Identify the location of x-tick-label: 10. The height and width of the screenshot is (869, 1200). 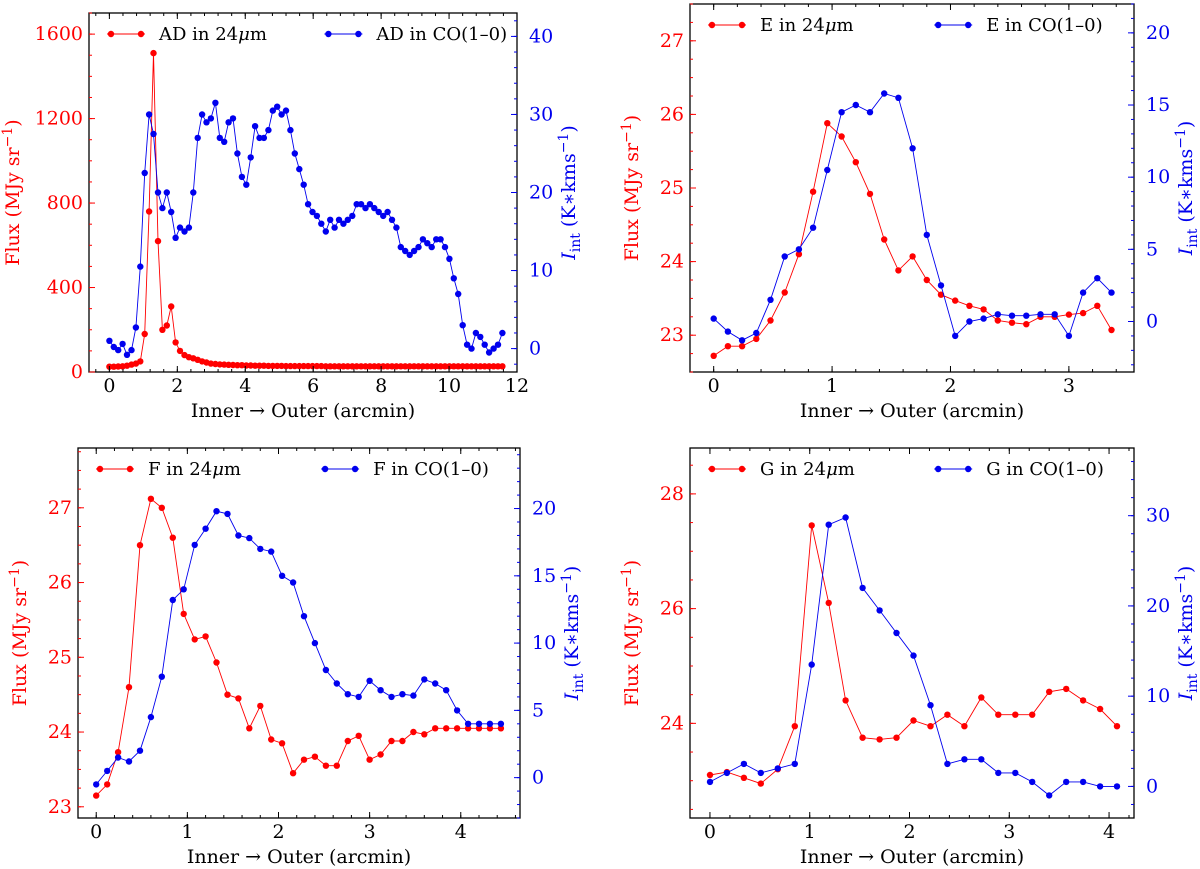
(449, 386).